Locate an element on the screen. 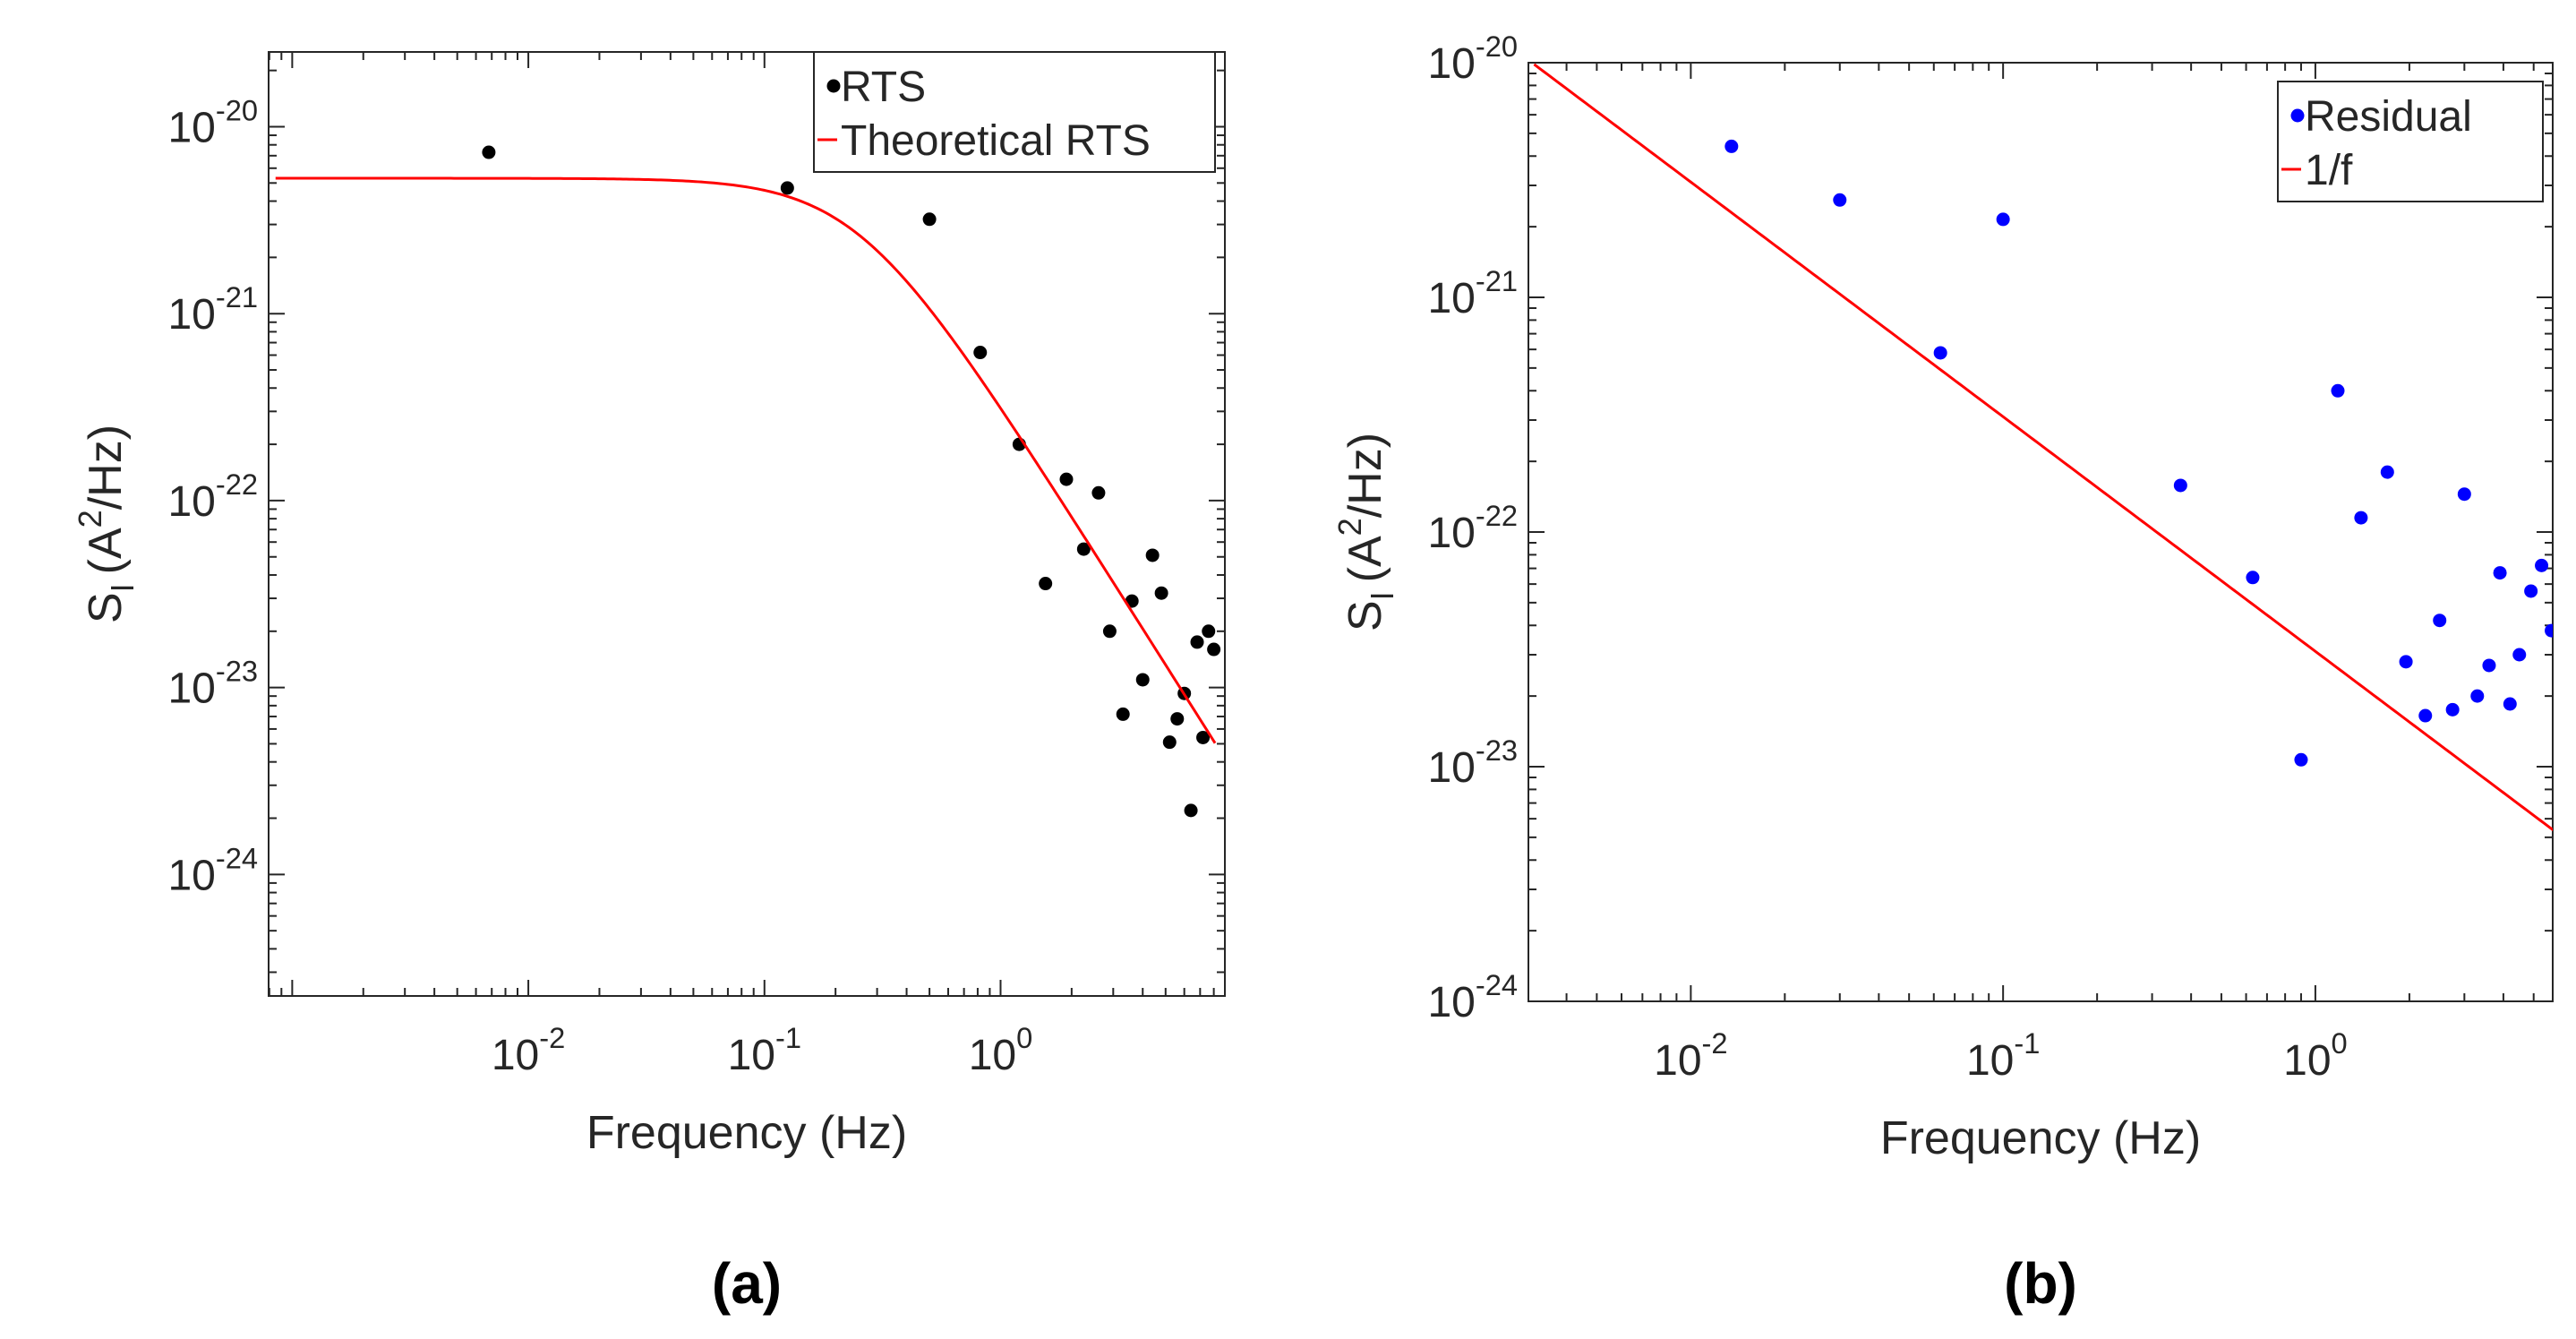 The image size is (2576, 1339). panel-caption: (a) is located at coordinates (747, 1283).